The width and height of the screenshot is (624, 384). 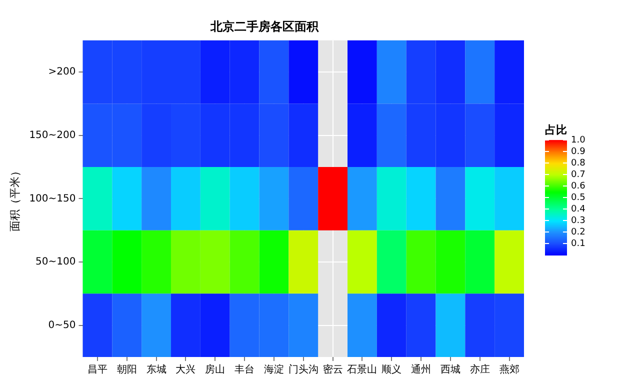 What do you see at coordinates (578, 140) in the screenshot?
I see `color-bar-label: 1.0` at bounding box center [578, 140].